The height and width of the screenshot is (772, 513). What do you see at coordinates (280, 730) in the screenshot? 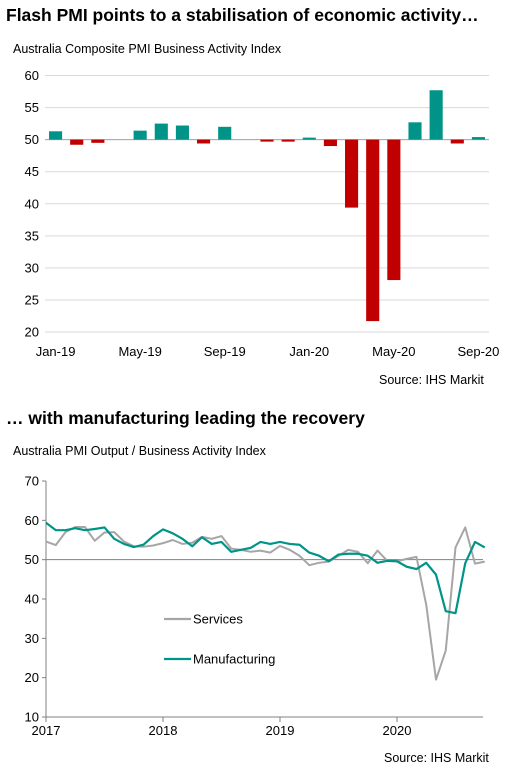
I see `x-tick-label: 2019` at bounding box center [280, 730].